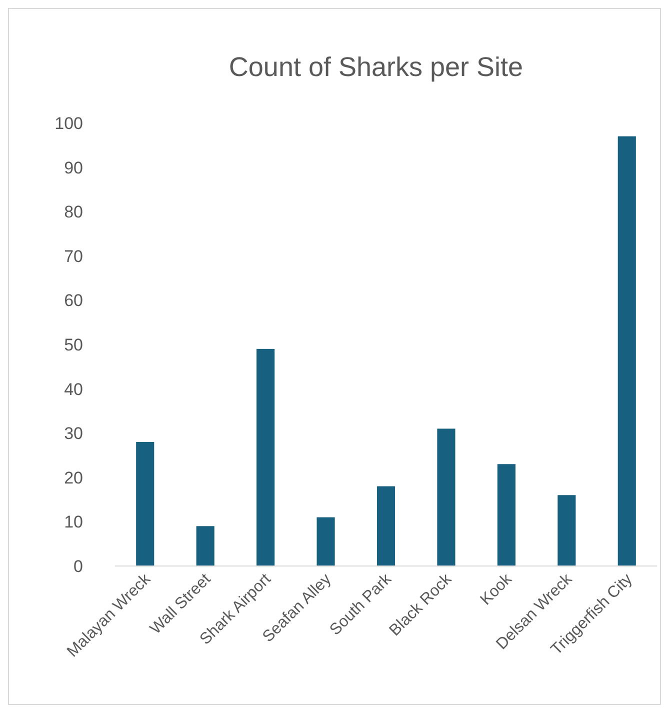 This screenshot has width=669, height=713. I want to click on y-tick-label: 20, so click(73, 478).